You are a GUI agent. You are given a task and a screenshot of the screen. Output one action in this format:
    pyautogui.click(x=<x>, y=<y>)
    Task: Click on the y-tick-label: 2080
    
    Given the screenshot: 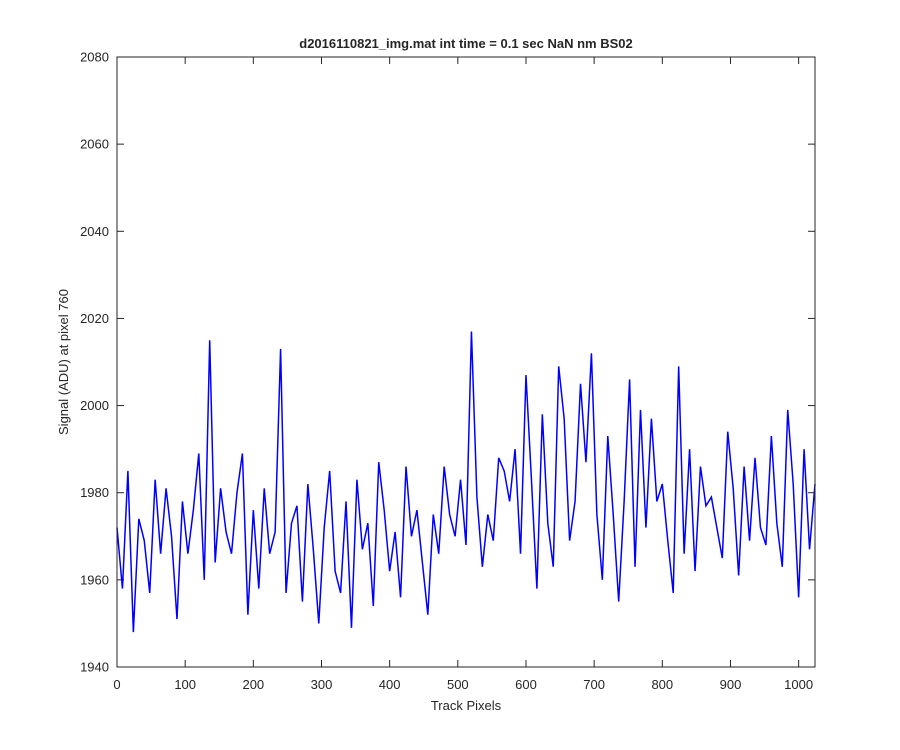 What is the action you would take?
    pyautogui.click(x=94, y=57)
    